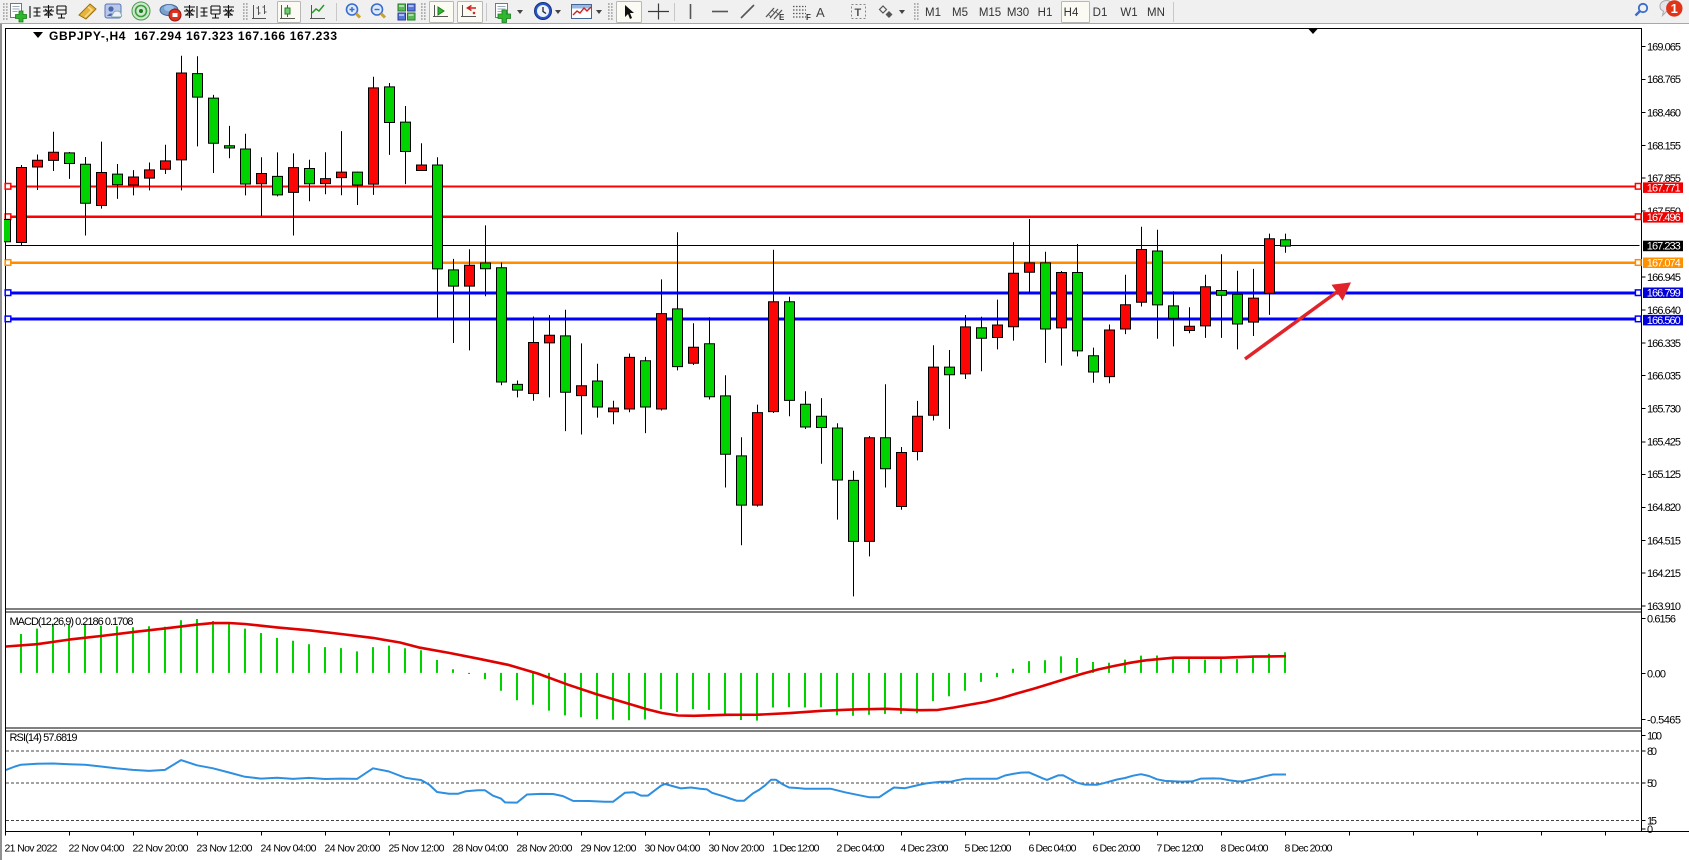  What do you see at coordinates (1652, 752) in the screenshot?
I see `svg-text: 80` at bounding box center [1652, 752].